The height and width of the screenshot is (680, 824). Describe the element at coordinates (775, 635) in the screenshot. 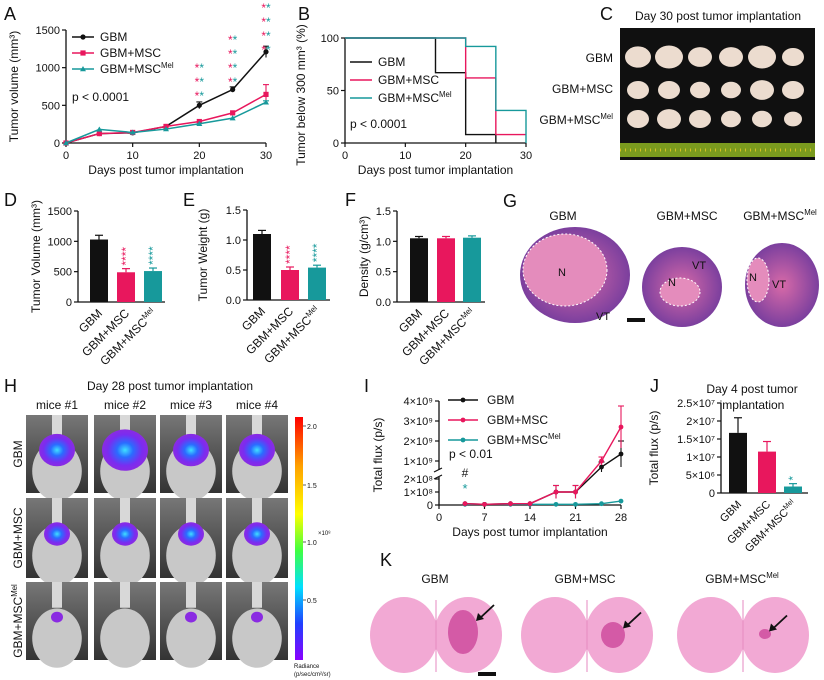

I see `right-hemisphere` at that location.